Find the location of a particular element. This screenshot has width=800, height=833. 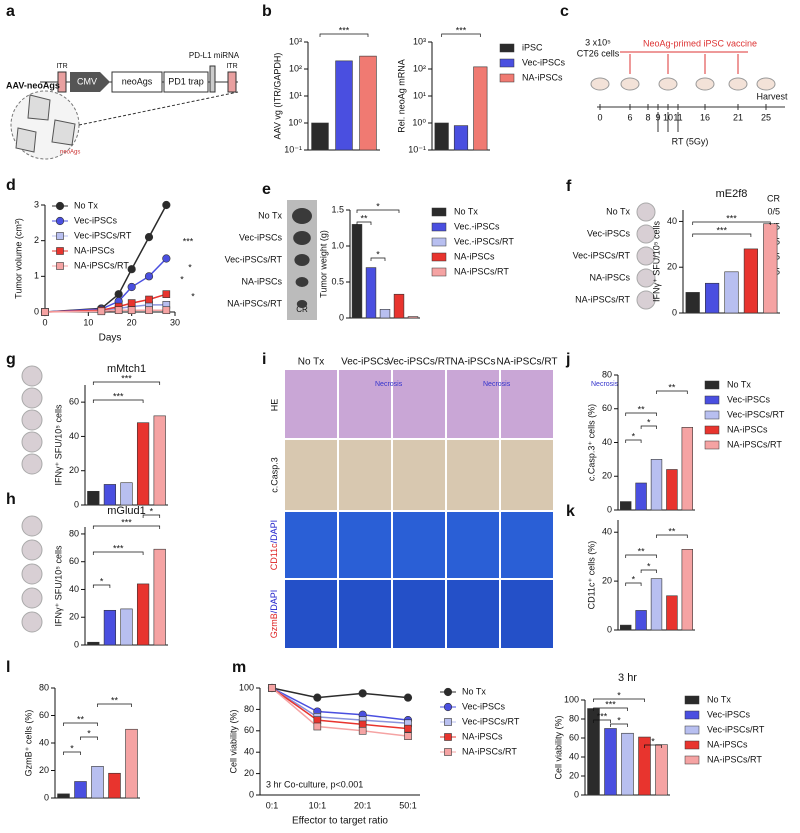

rt-label: RT (5Gy) is located at coordinates (690, 141).